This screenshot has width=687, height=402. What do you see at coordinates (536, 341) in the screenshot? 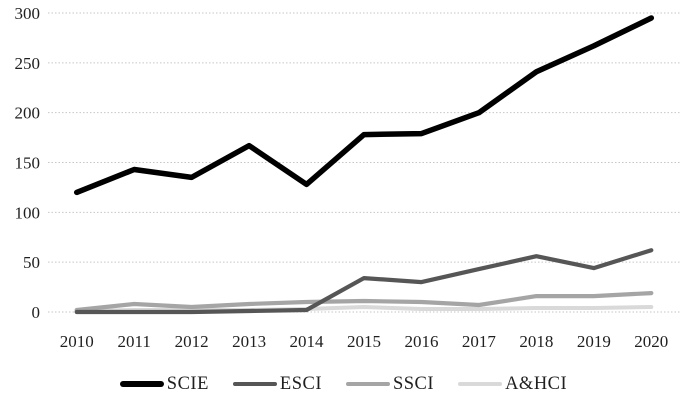
I see `x-tick-label: 2018` at bounding box center [536, 341].